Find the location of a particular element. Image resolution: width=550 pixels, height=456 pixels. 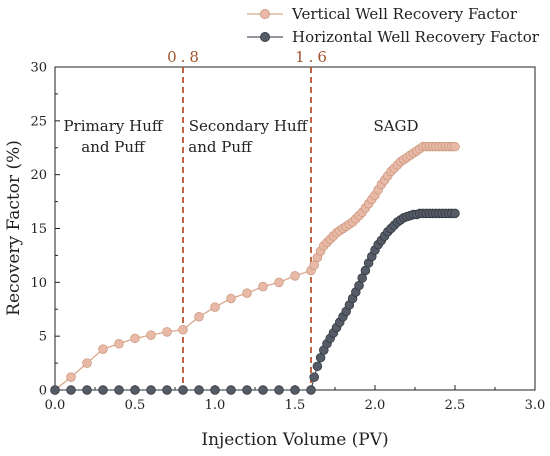

x-axis-ticks: 0.0 0.5 1.0 1.5 2.0 2.5 3.0 is located at coordinates (295, 399).